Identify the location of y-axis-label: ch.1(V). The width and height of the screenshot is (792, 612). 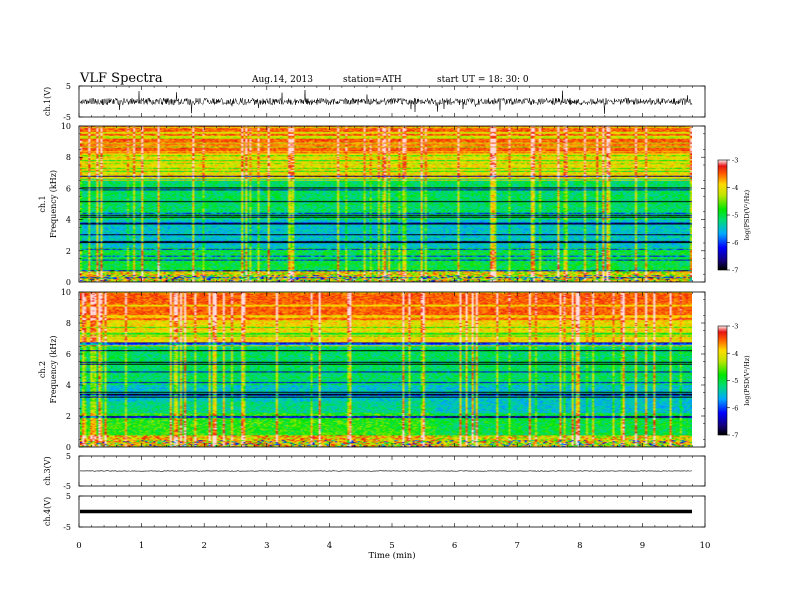
(47, 101).